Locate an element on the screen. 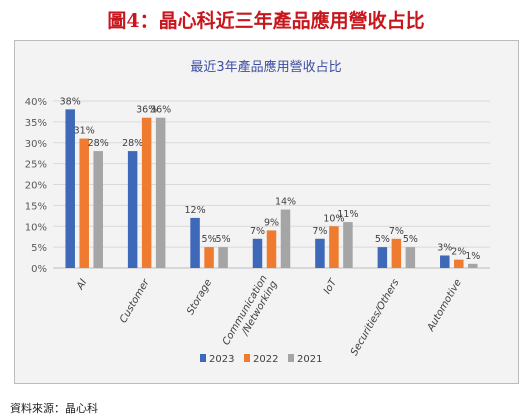  data-label: 14% is located at coordinates (285, 202).